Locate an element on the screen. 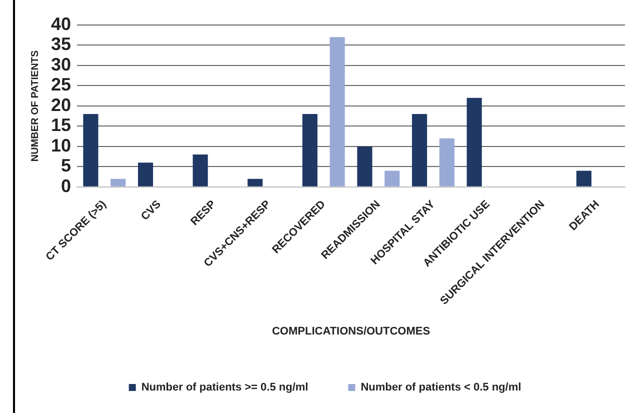 The height and width of the screenshot is (413, 633). legend-label: Number of patients < 0.5 ng/ml is located at coordinates (441, 388).